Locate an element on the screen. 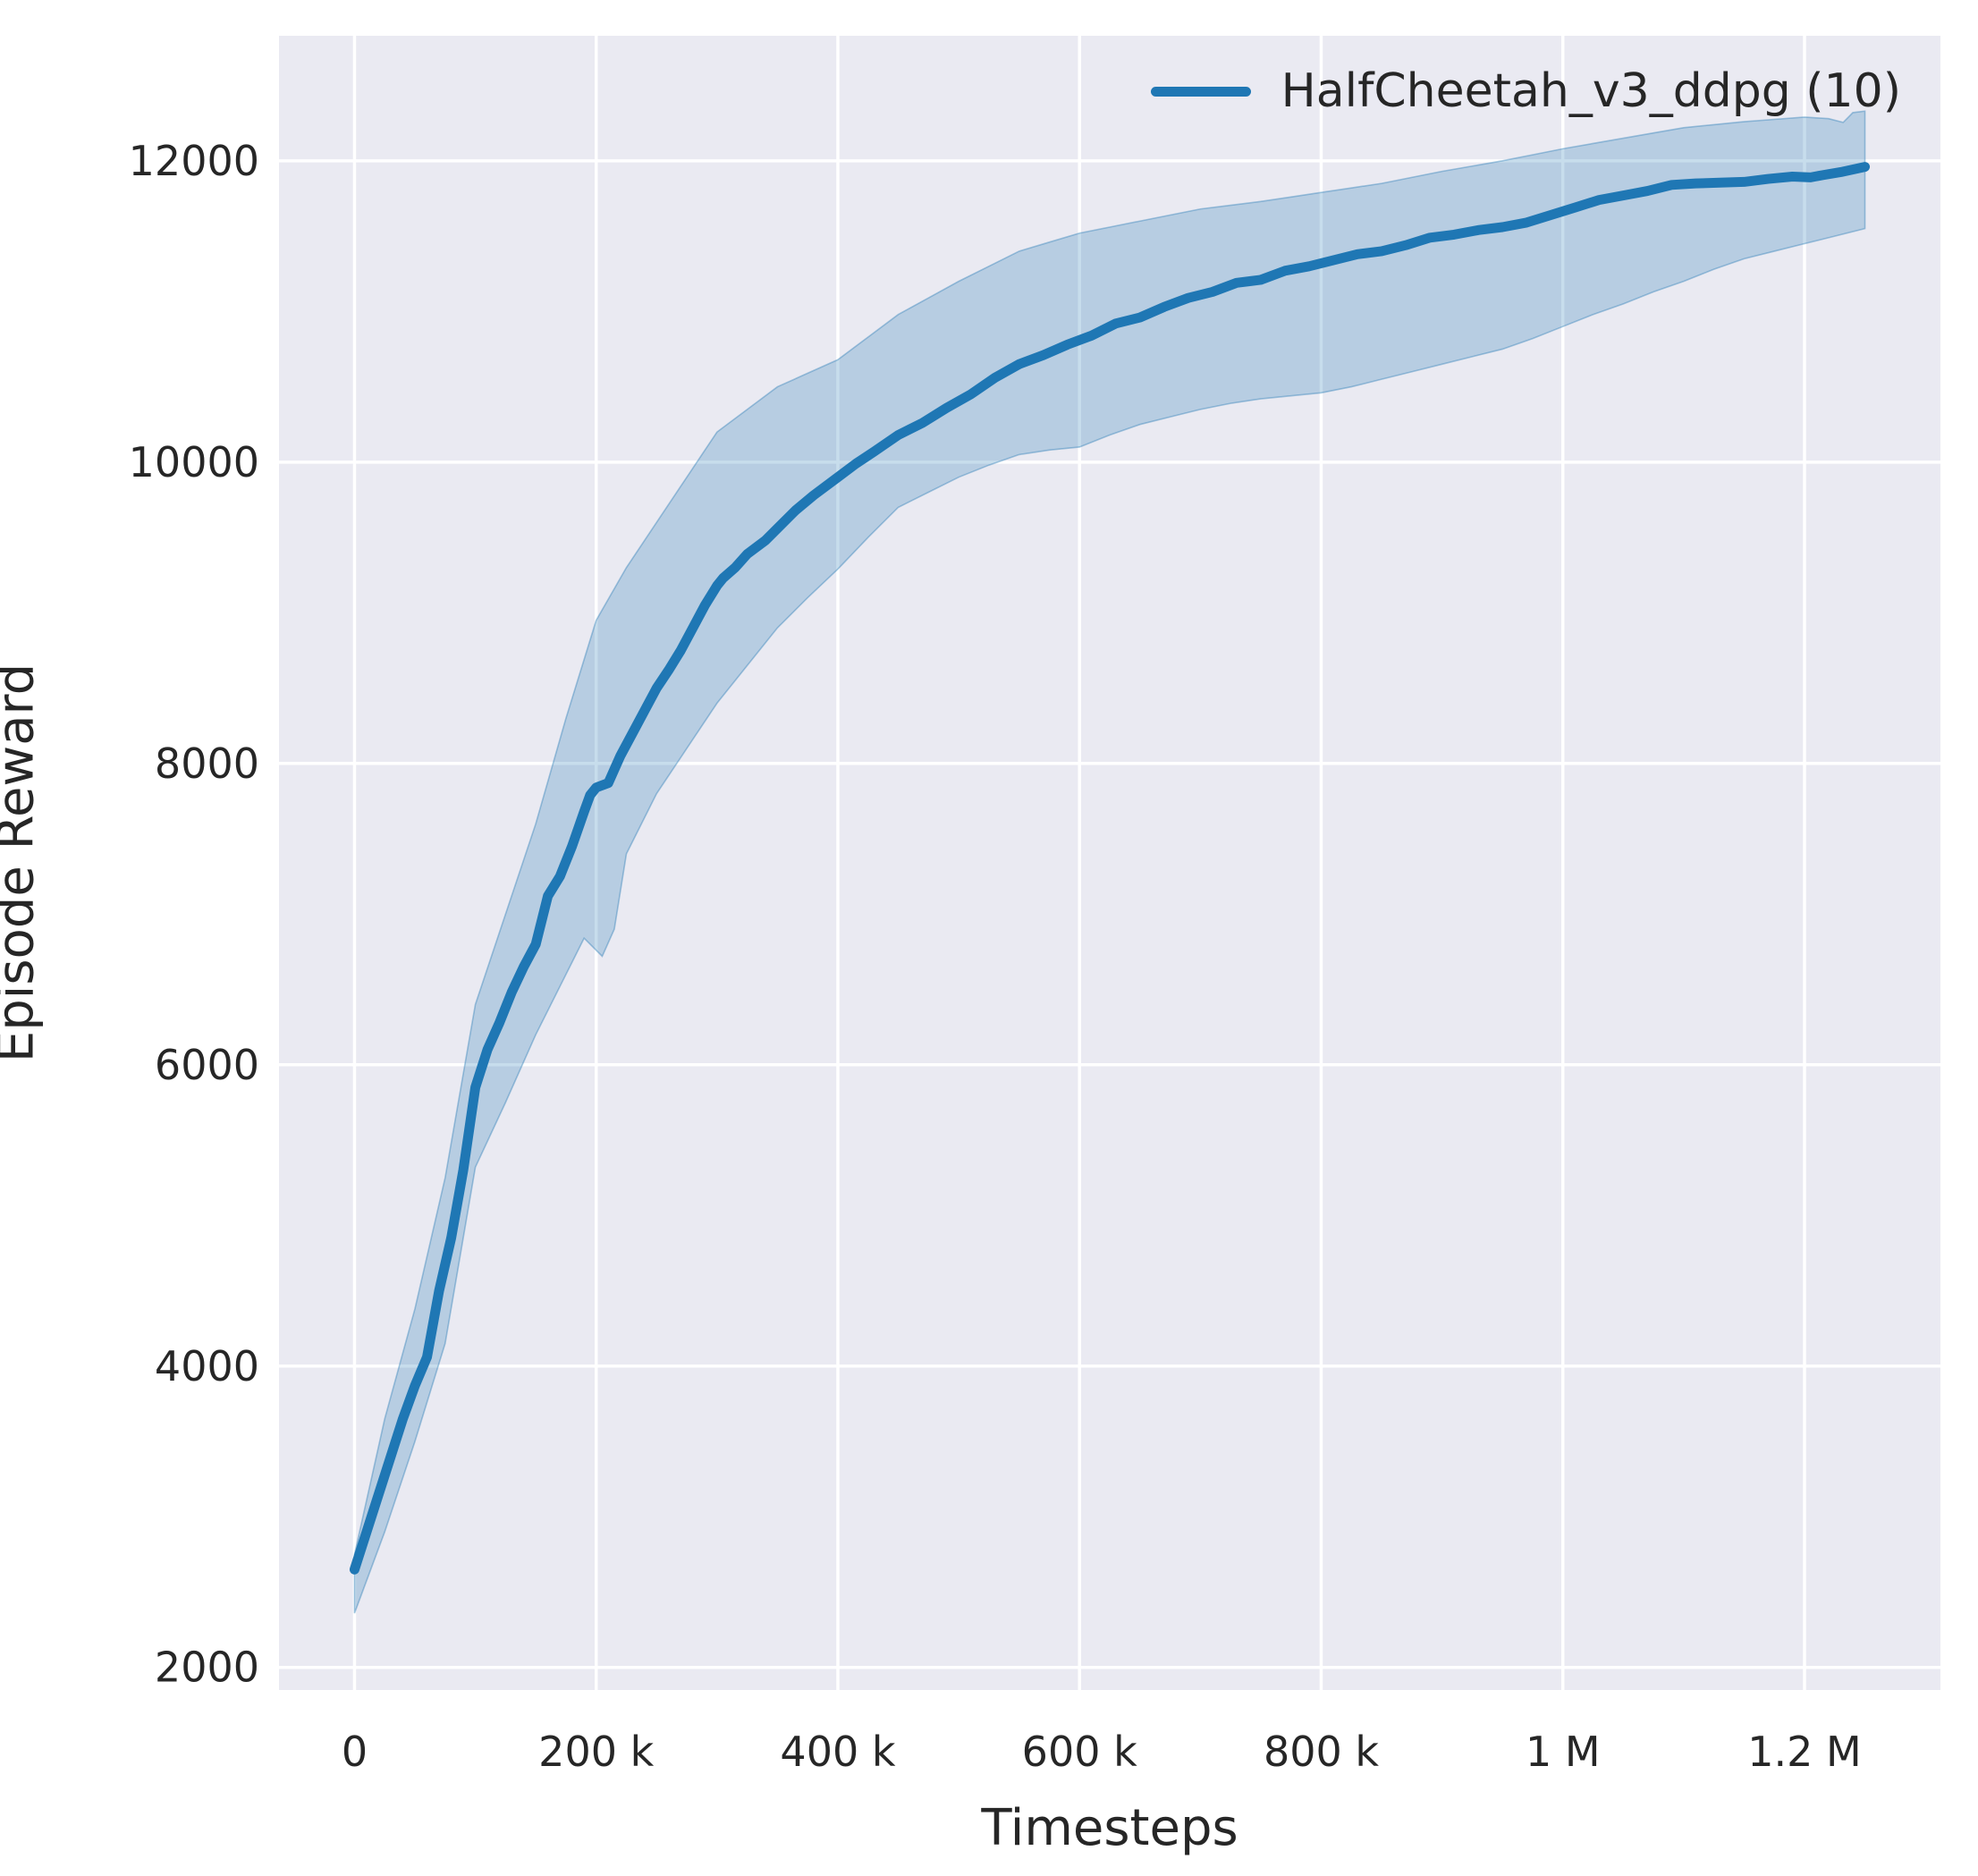 This screenshot has width=1978, height=1876. x-tick-label: 0 is located at coordinates (355, 1752).